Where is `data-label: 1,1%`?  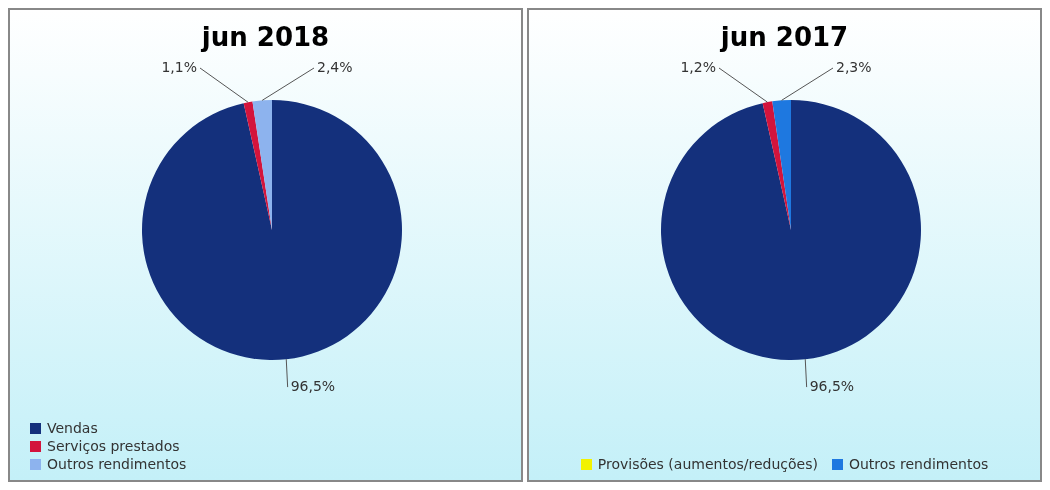
data-label: 1,1% is located at coordinates (179, 67).